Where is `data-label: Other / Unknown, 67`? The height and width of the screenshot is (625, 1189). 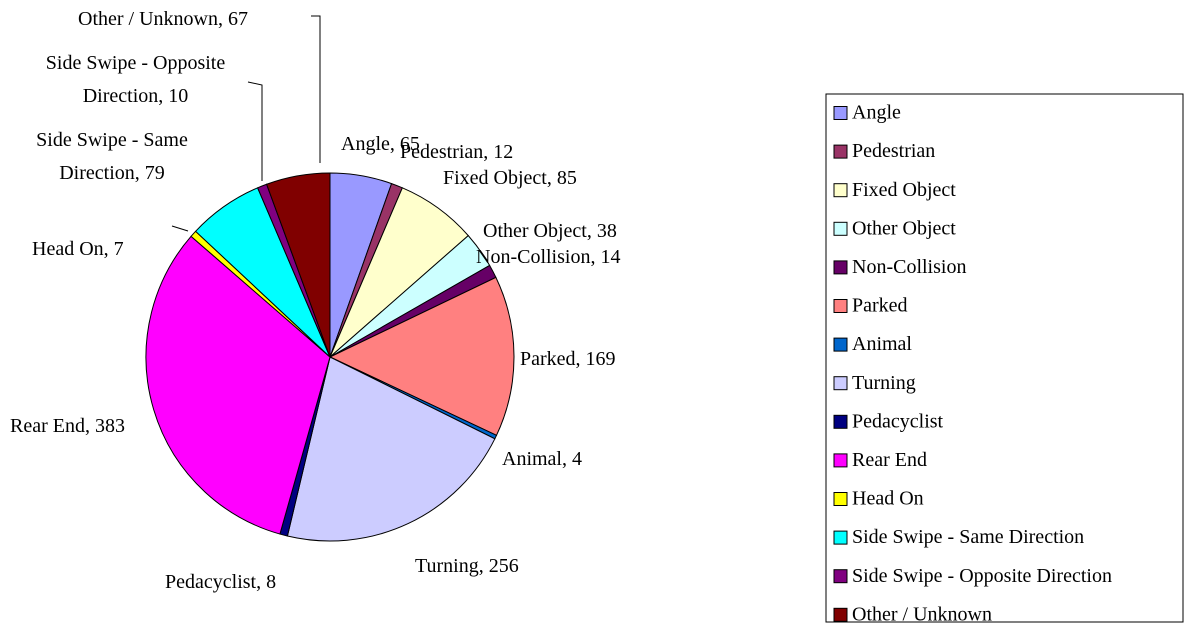 data-label: Other / Unknown, 67 is located at coordinates (163, 19).